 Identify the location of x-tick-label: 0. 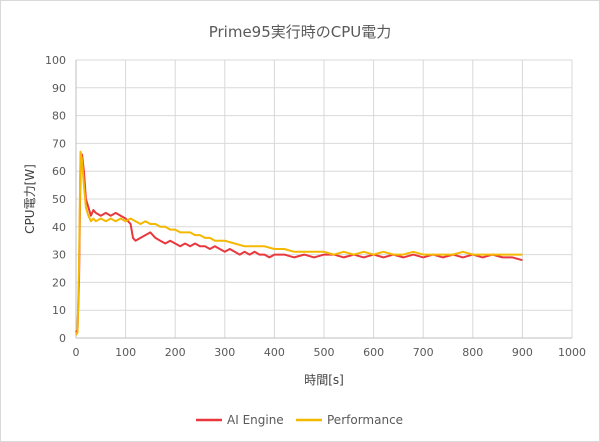
(76, 352).